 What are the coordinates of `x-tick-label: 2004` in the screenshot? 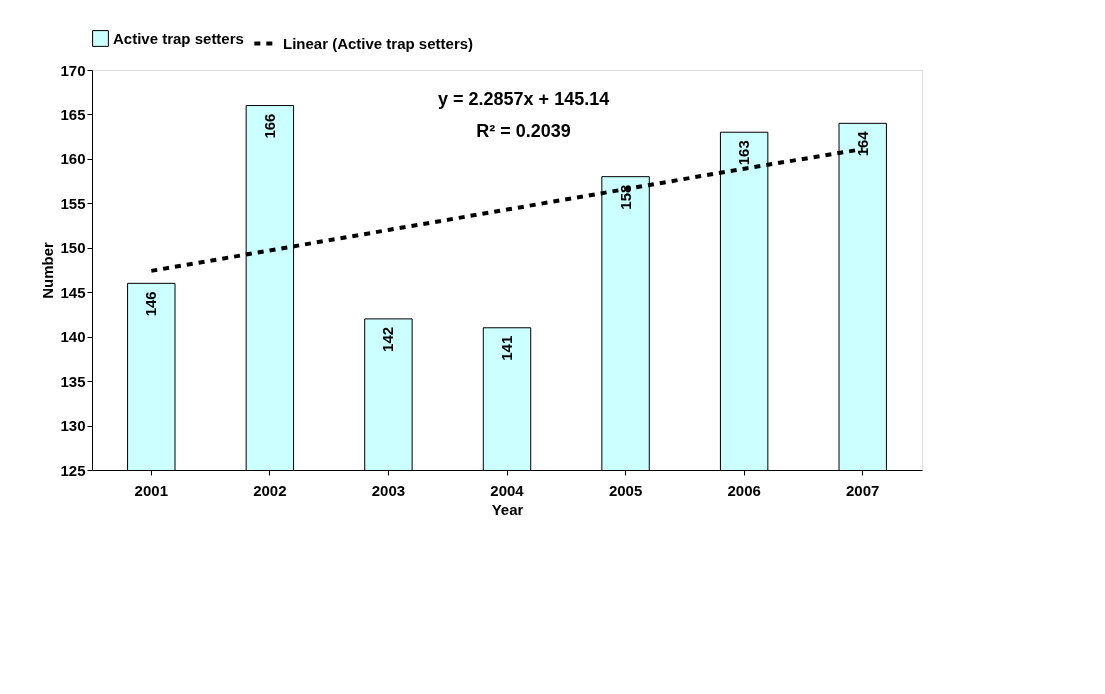 It's located at (507, 490).